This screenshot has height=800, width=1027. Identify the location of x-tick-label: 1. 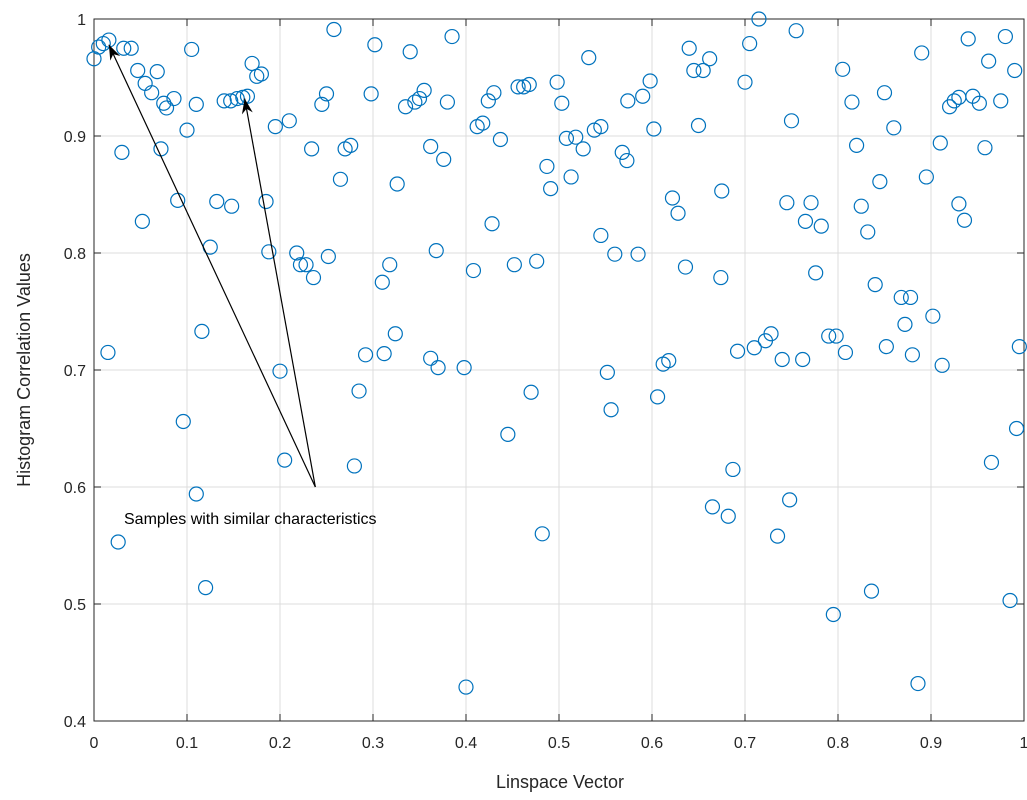
(1023, 743).